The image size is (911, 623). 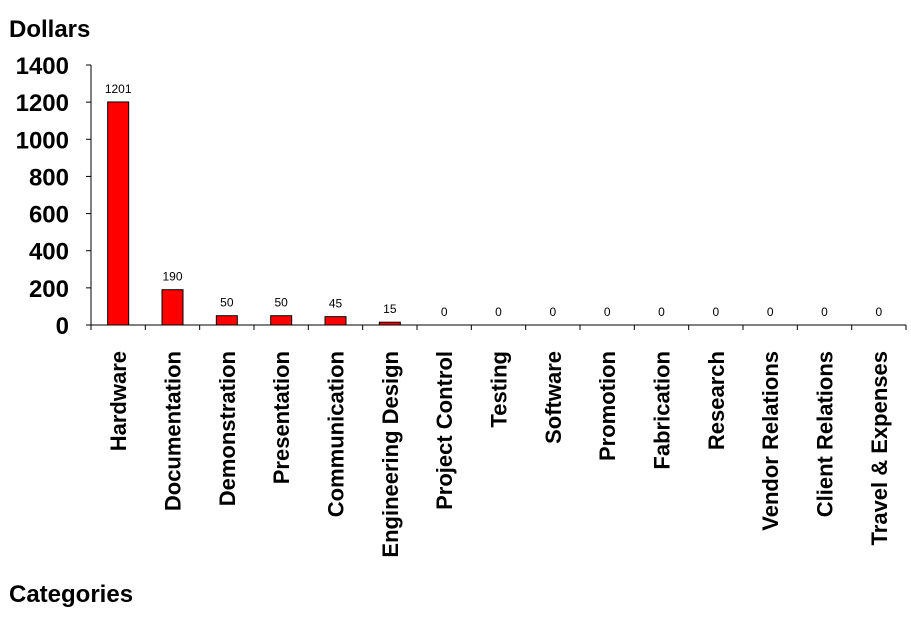 What do you see at coordinates (390, 309) in the screenshot?
I see `data-label: 15` at bounding box center [390, 309].